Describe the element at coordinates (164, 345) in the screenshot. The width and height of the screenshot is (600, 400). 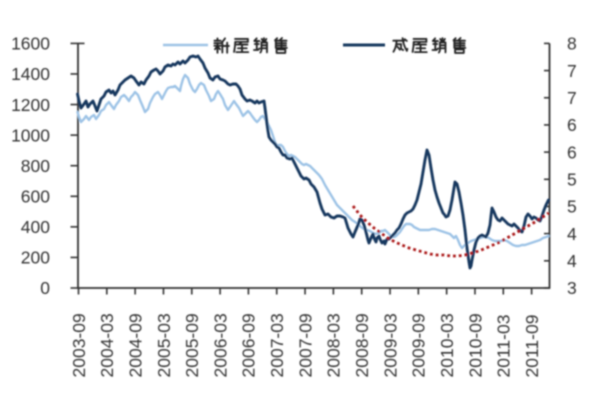
I see `svg-text: 2005-03` at that location.